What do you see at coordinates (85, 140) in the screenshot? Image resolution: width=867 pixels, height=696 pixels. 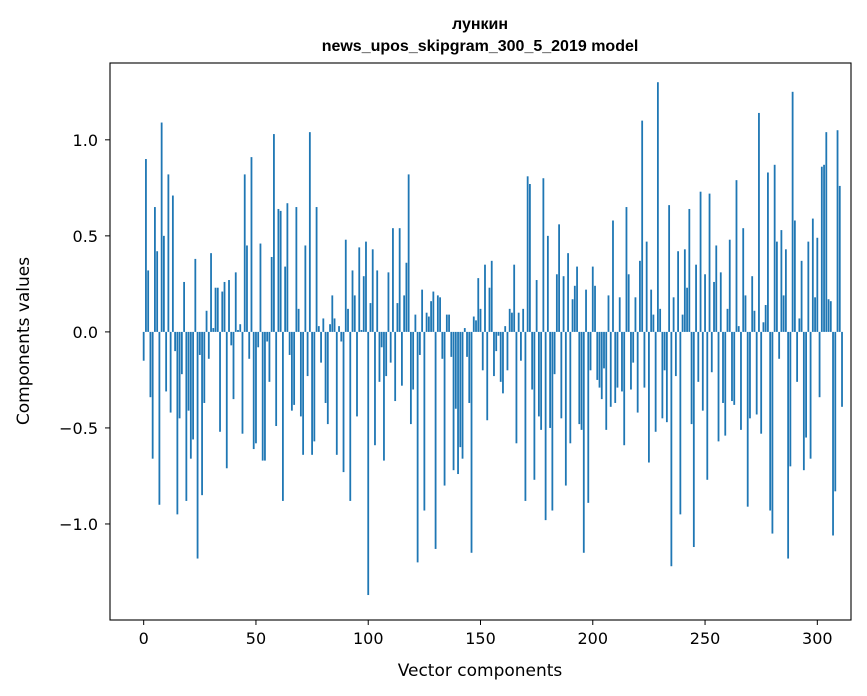 I see `y-tick-label: 1.0` at bounding box center [85, 140].